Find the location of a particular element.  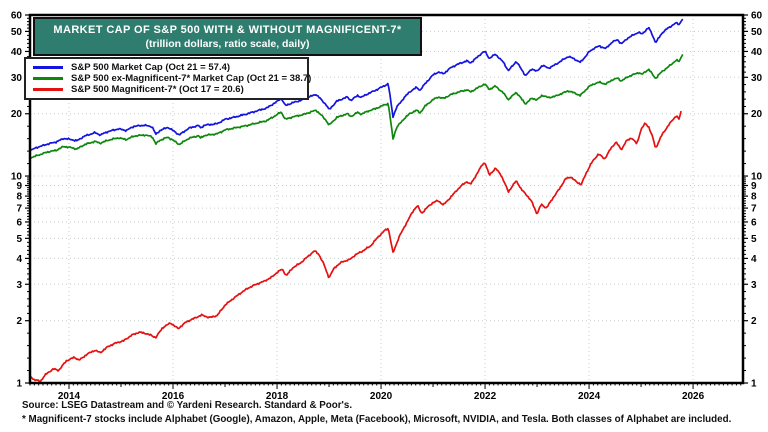

y-axis-label-right: 5 is located at coordinates (754, 239).